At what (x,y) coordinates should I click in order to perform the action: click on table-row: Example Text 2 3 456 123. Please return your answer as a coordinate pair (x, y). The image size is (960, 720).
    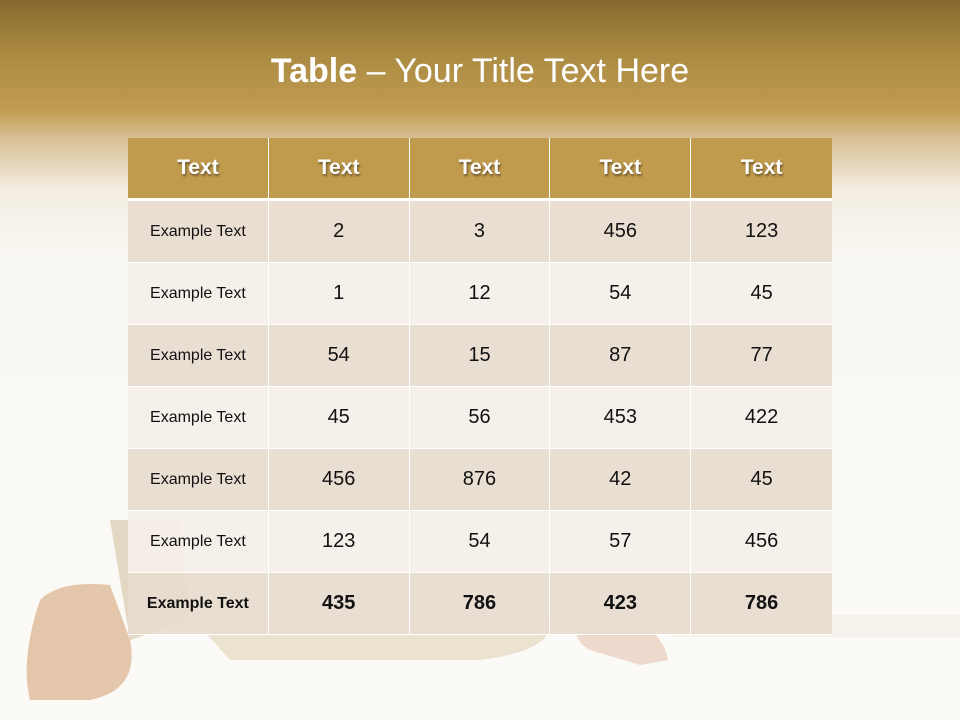
    Looking at the image, I should click on (480, 232).